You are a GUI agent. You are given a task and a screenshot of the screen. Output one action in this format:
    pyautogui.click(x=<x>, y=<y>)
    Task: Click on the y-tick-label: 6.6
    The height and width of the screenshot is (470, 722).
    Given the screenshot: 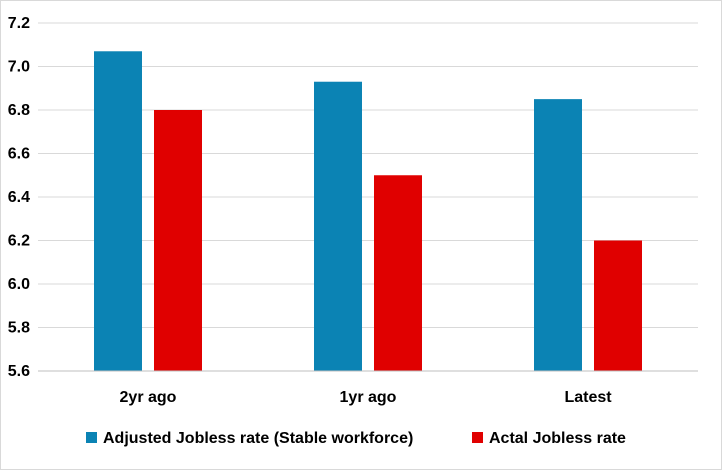 What is the action you would take?
    pyautogui.click(x=19, y=154)
    